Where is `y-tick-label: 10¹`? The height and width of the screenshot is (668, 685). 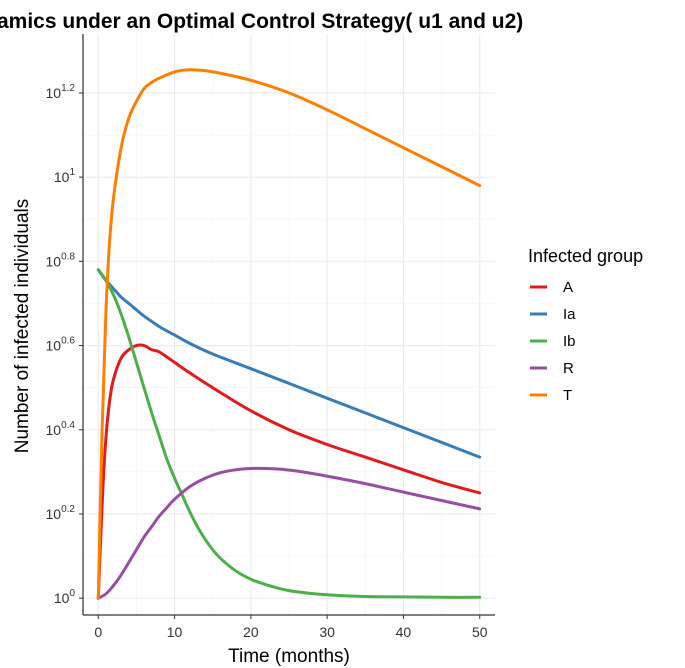
y-tick-label: 10¹ is located at coordinates (65, 176).